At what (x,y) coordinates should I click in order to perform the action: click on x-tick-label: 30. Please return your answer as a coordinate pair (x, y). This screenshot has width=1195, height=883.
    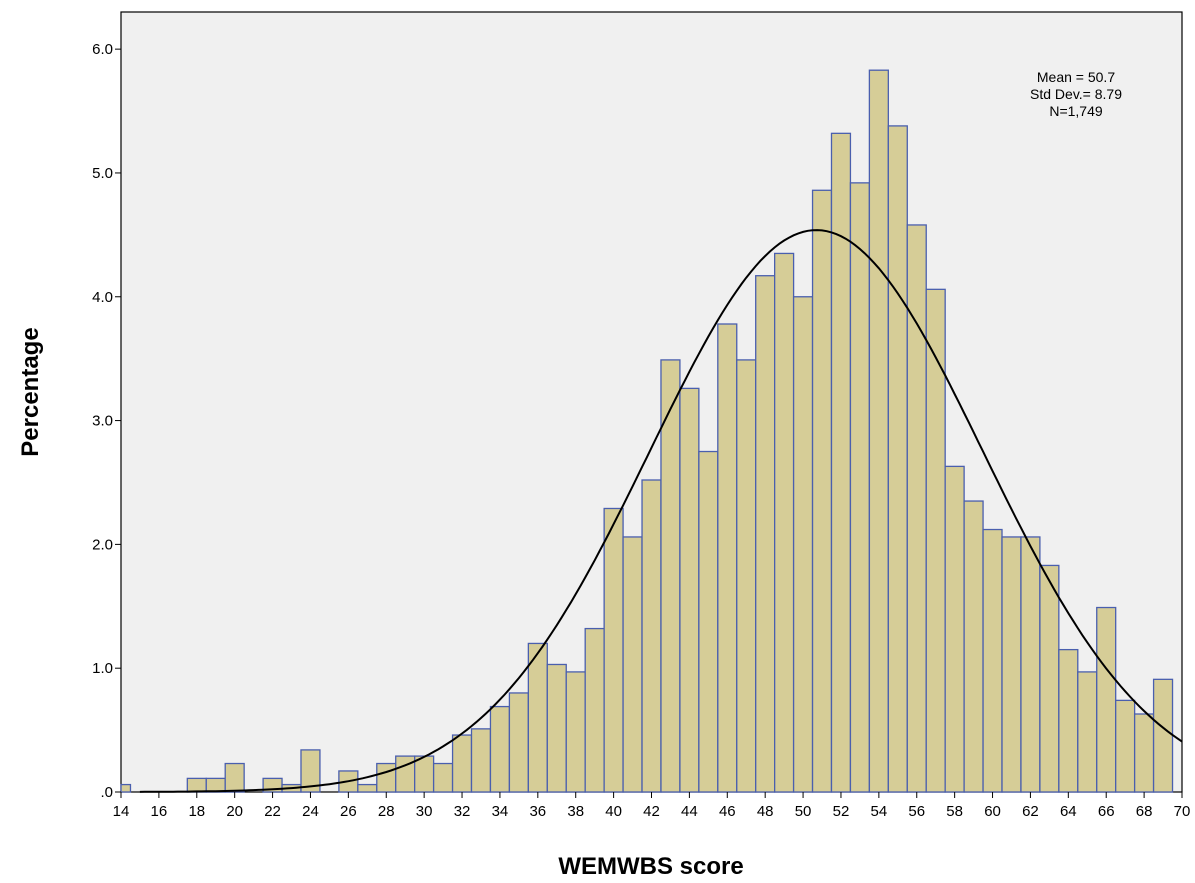
    Looking at the image, I should click on (424, 811).